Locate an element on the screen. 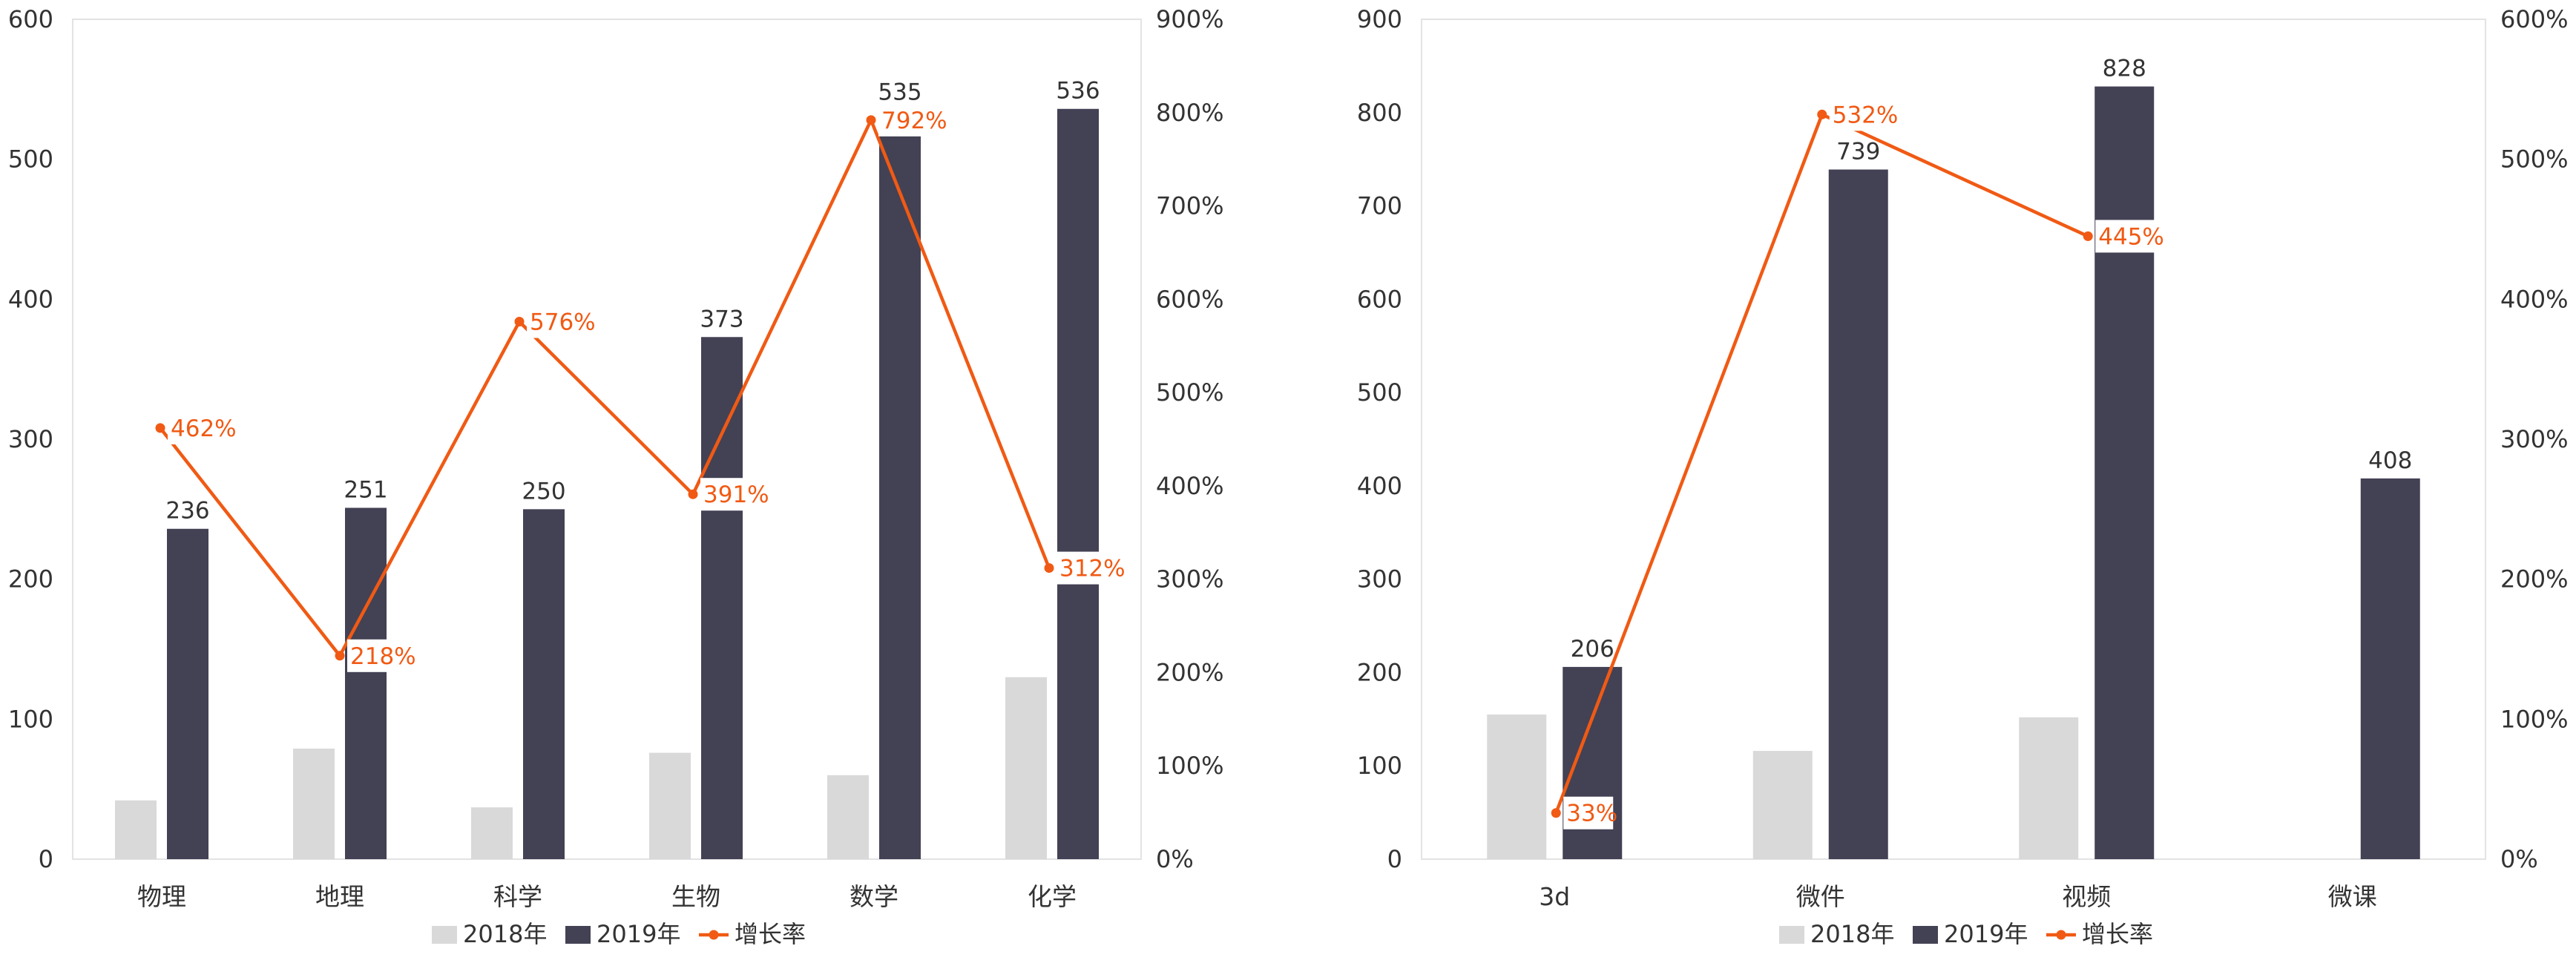 The image size is (2576, 966). bar-2019-value-label: 408 is located at coordinates (2390, 460).